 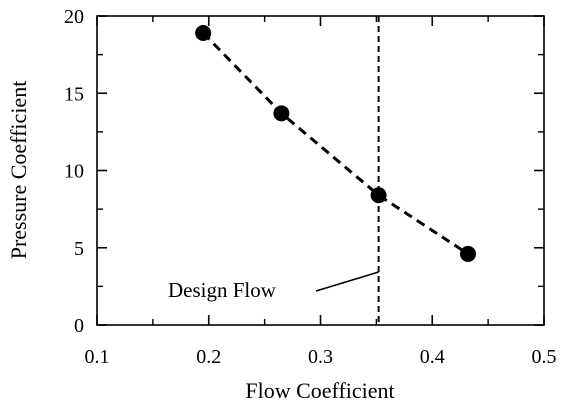 What do you see at coordinates (222, 290) in the screenshot?
I see `annotation-label: Design Flow` at bounding box center [222, 290].